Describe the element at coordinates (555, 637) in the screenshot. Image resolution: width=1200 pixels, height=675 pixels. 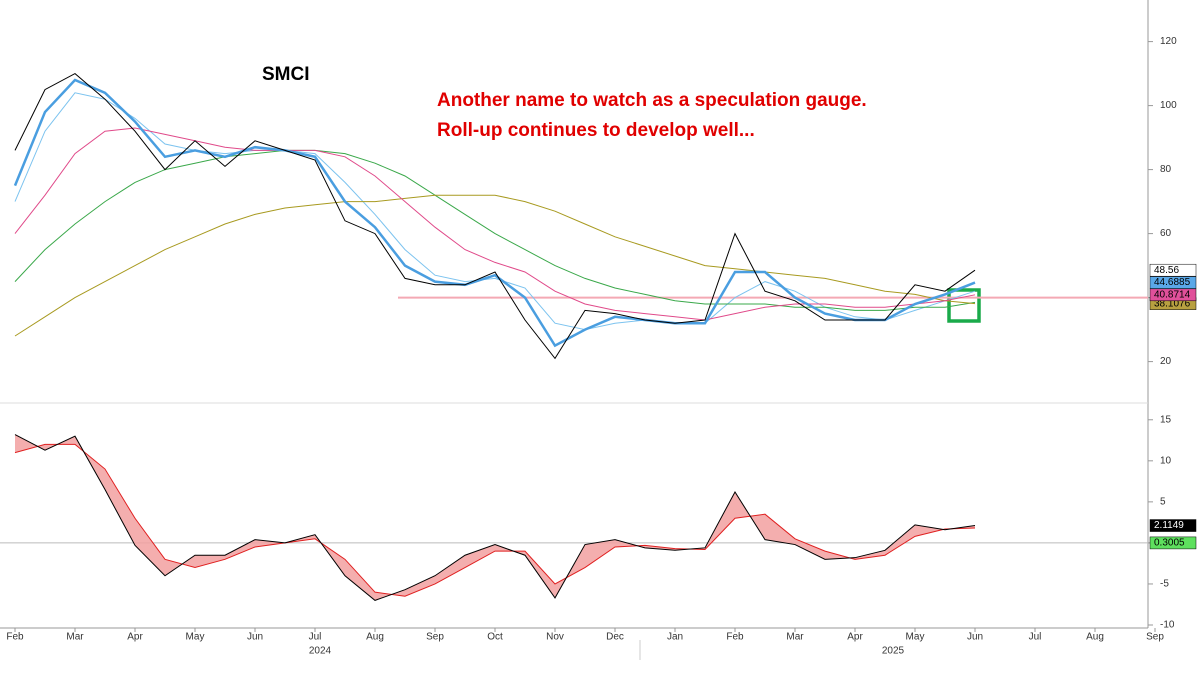
I see `x-tick-label: Nov` at that location.